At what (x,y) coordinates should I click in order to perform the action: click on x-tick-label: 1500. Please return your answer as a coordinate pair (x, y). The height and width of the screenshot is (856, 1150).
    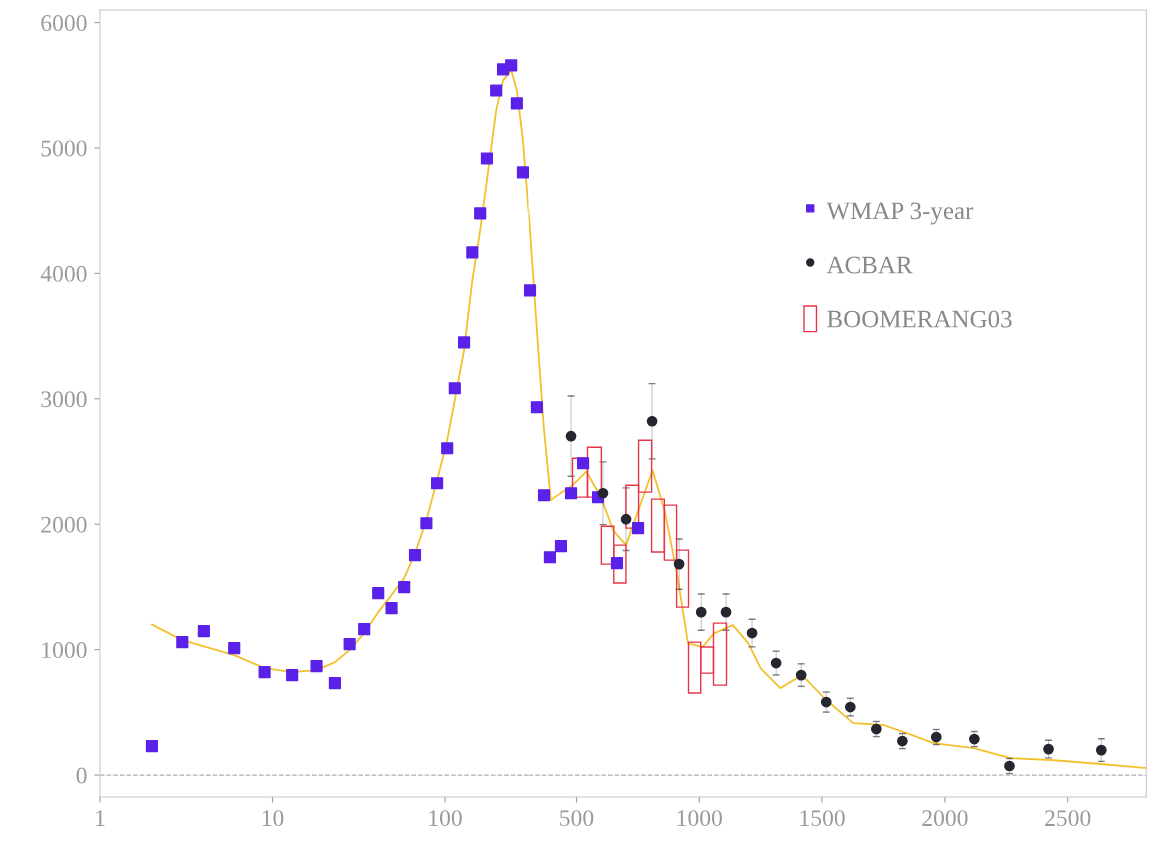
    Looking at the image, I should click on (822, 818).